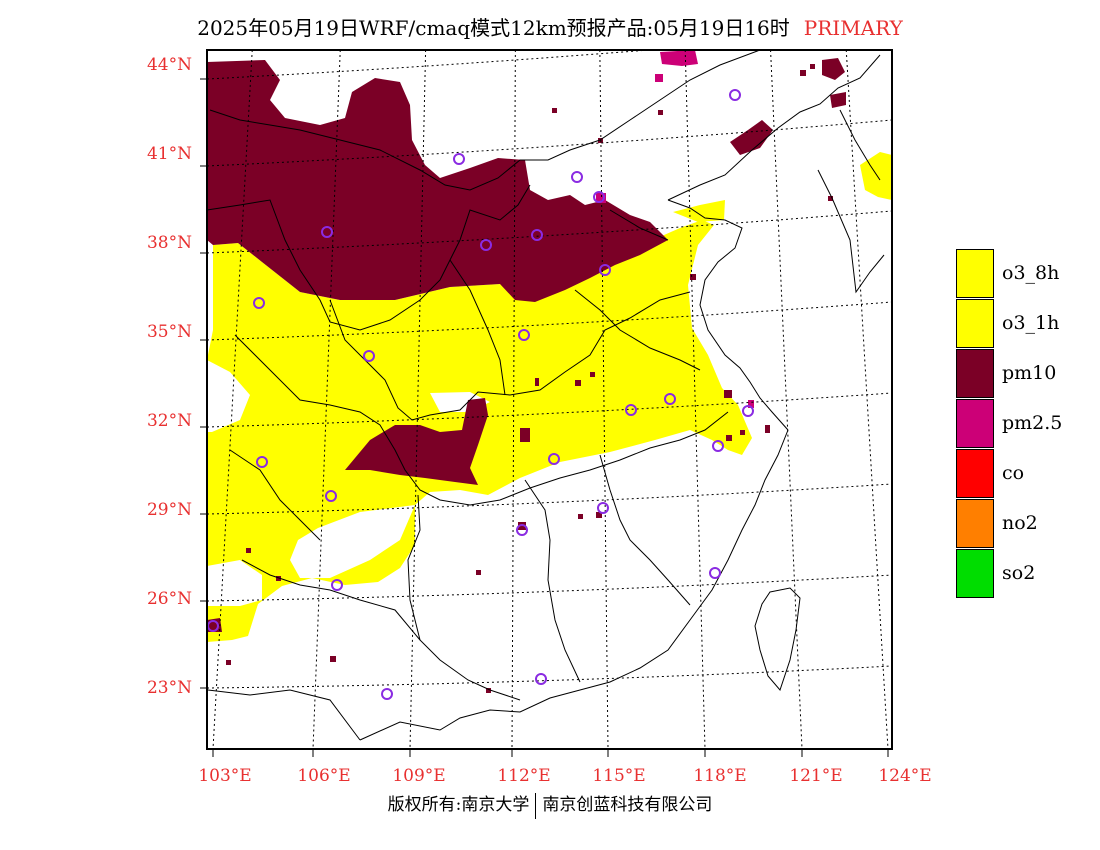 The height and width of the screenshot is (850, 1100). I want to click on legend-item-o3-8h: o3_8h, so click(1026, 274).